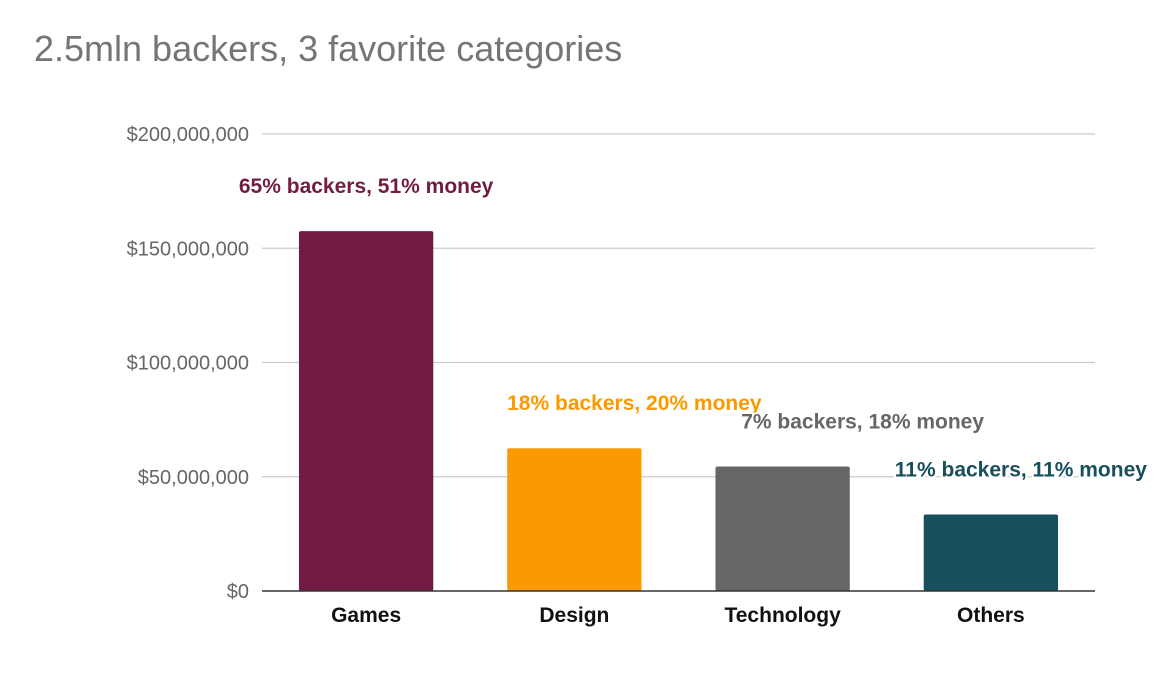 The width and height of the screenshot is (1168, 674). Describe the element at coordinates (193, 478) in the screenshot. I see `y-tick-label: $50,000,000` at that location.